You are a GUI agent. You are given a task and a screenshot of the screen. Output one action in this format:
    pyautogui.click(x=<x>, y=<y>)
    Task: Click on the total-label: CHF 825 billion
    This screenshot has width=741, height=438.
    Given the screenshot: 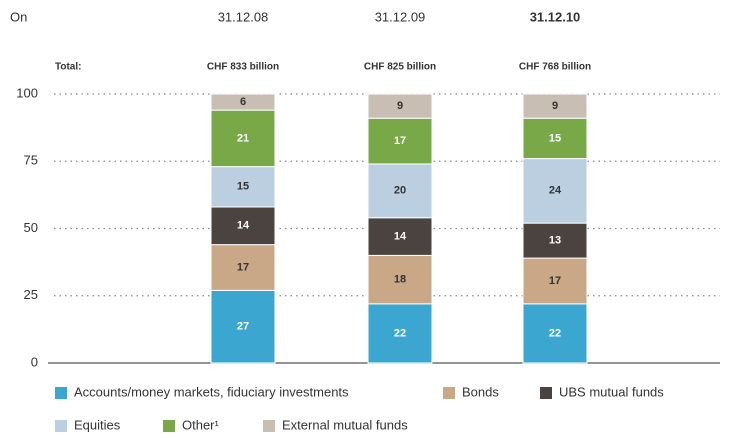 What is the action you would take?
    pyautogui.click(x=400, y=67)
    